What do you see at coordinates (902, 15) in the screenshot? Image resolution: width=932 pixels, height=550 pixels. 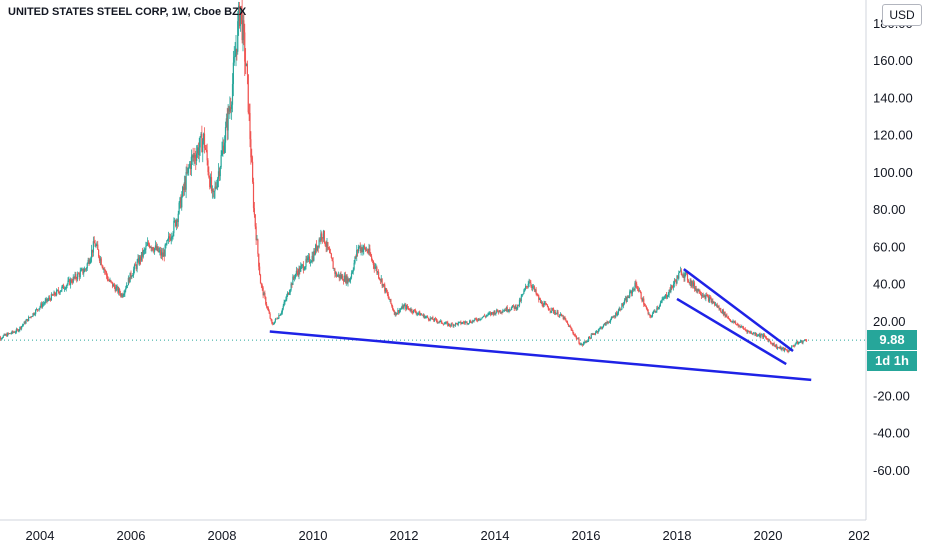 I see `currency-button: USD` at bounding box center [902, 15].